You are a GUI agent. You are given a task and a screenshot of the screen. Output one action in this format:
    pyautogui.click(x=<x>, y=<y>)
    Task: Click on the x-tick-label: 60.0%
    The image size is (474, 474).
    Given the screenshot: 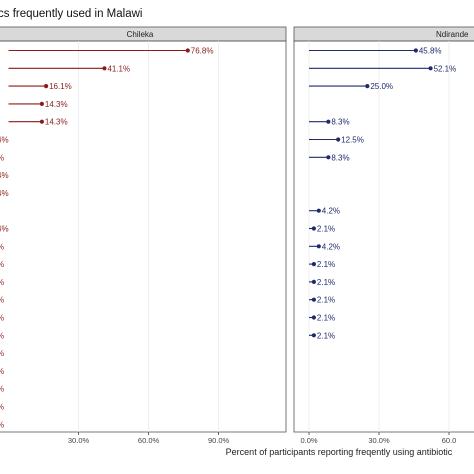 What is the action you would take?
    pyautogui.click(x=149, y=440)
    